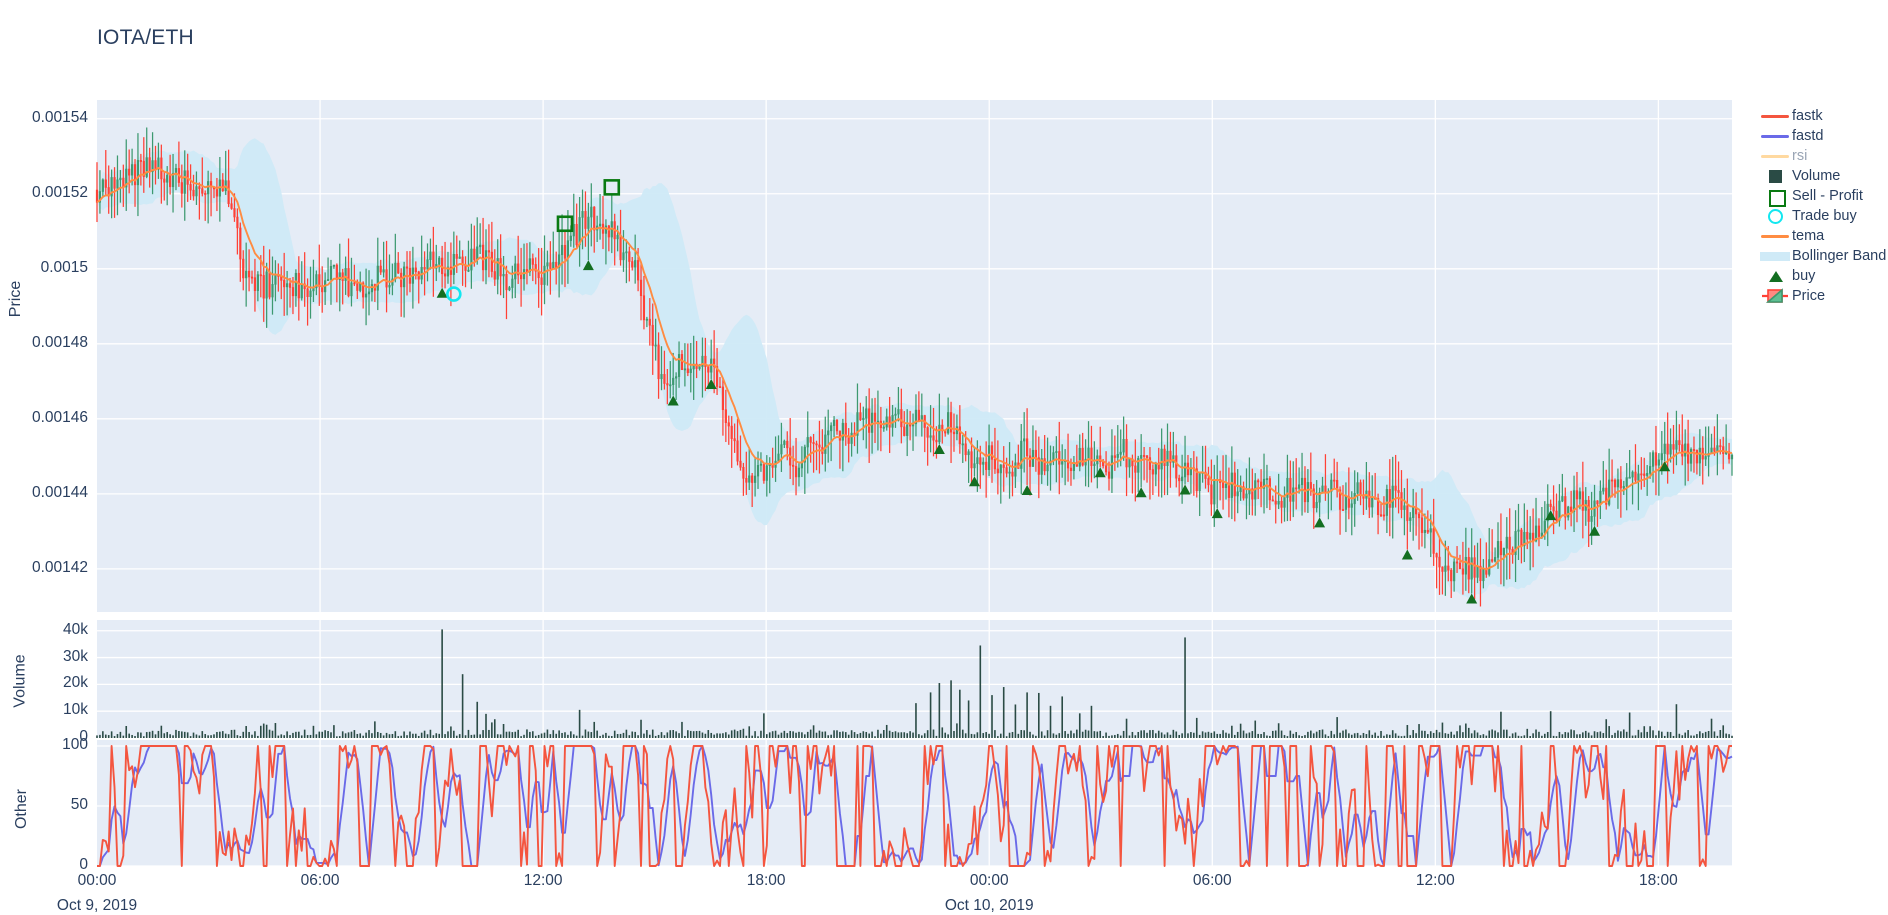  Describe the element at coordinates (1808, 236) in the screenshot. I see `legend-label: tema` at that location.